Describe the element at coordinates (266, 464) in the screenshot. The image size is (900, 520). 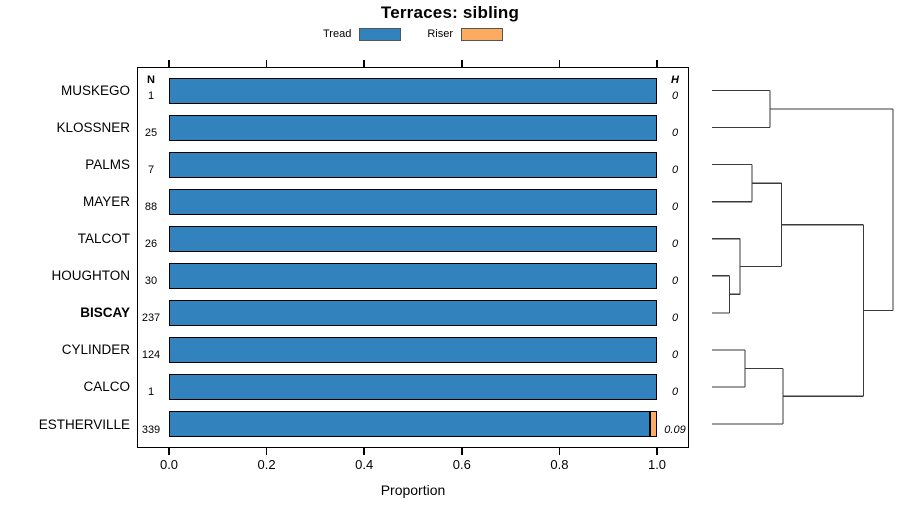
I see `x-tick-label: 0.2` at that location.